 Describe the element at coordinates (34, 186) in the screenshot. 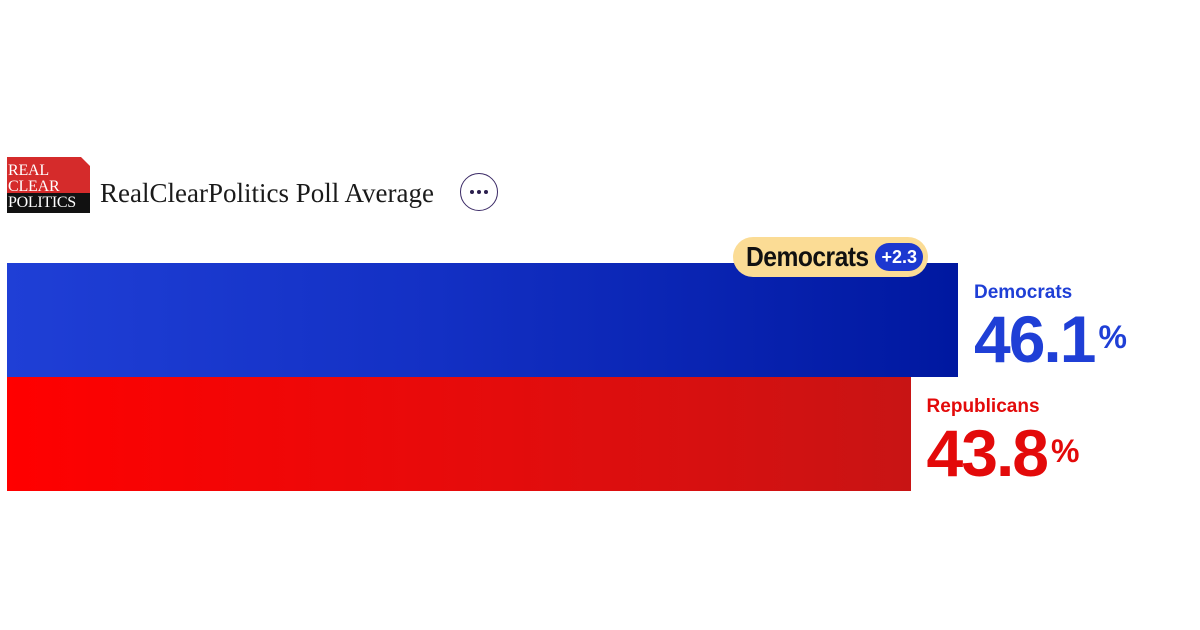

I see `logo-line-2: CLEAR` at that location.